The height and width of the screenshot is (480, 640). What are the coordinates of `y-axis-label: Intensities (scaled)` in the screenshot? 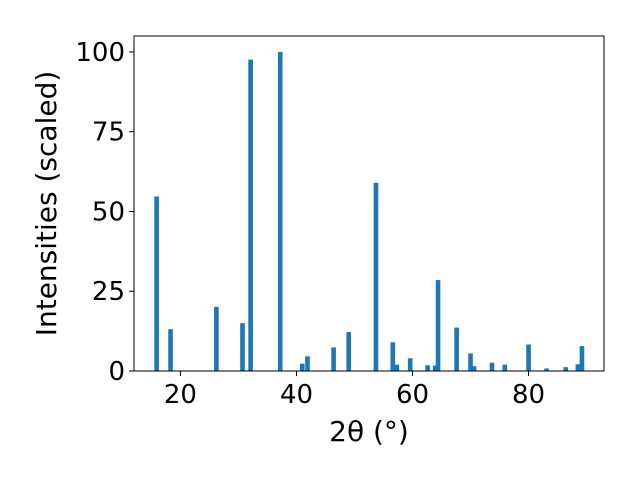 It's located at (46, 204).